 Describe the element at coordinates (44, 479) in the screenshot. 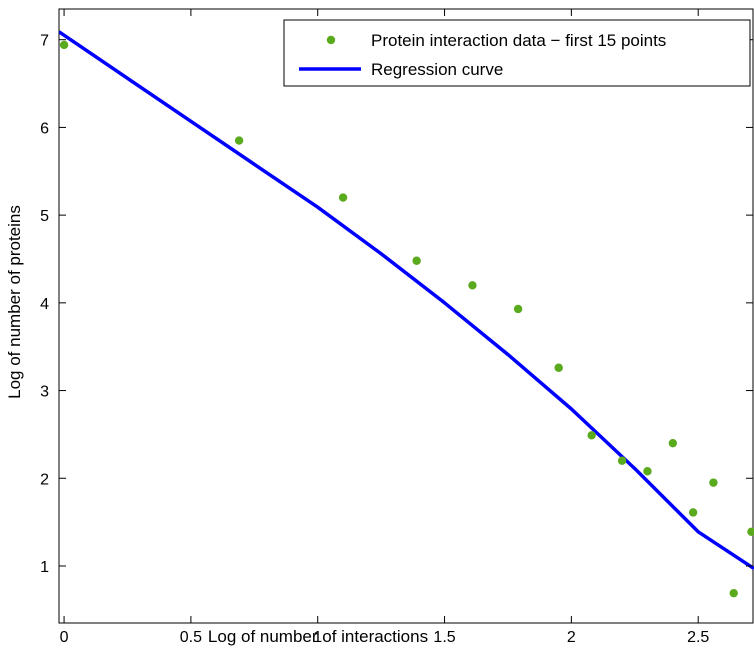

I see `y-tick-label: 2` at that location.